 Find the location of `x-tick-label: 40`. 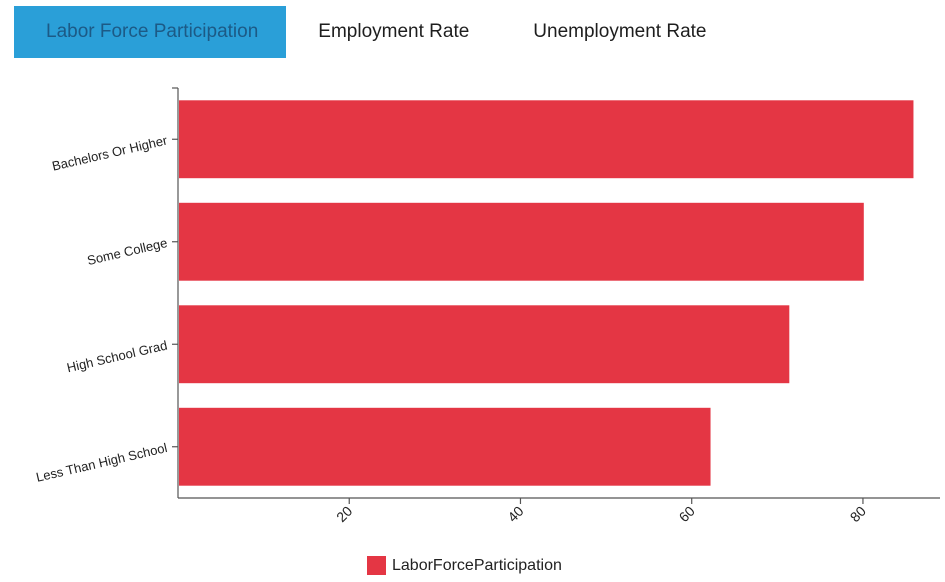

x-tick-label: 40 is located at coordinates (515, 514).